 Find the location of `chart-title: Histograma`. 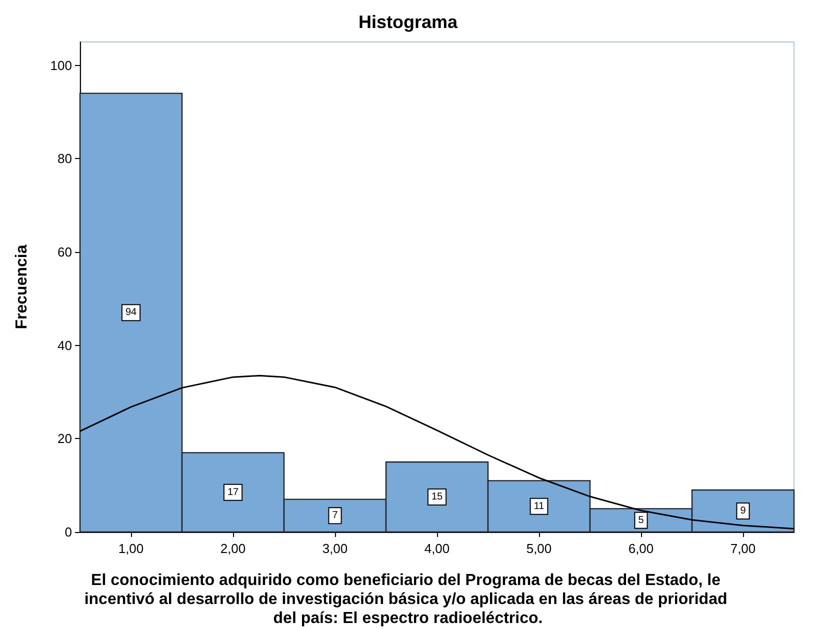

chart-title: Histograma is located at coordinates (408, 22).